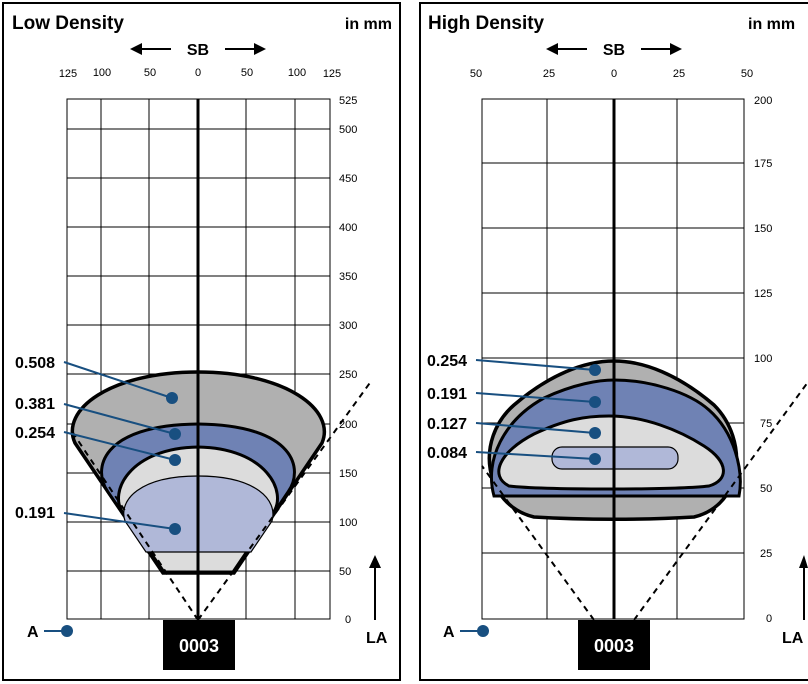 Image resolution: width=808 pixels, height=684 pixels. I want to click on callout-label: 0.508, so click(35, 363).